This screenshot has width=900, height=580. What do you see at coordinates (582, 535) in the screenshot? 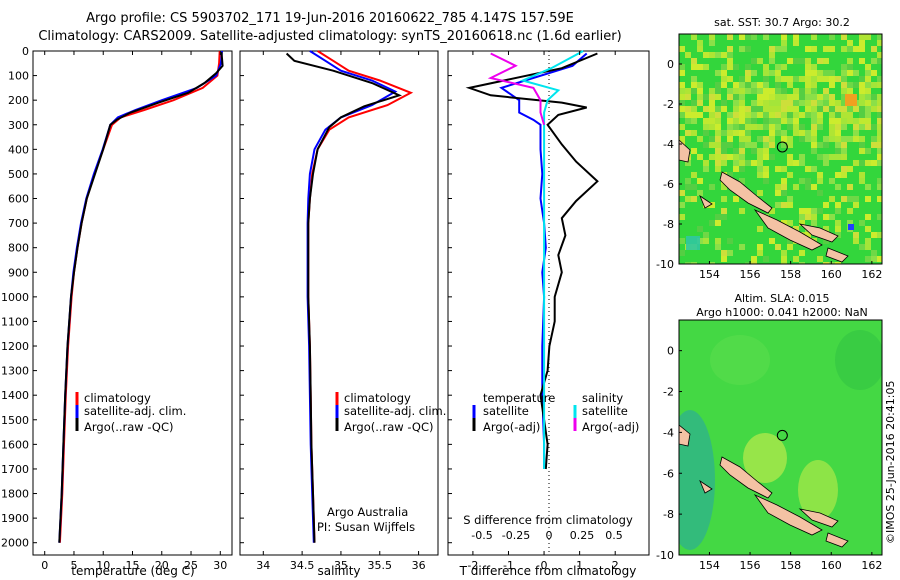
I see `s-tick-label: 0.25` at bounding box center [582, 535].